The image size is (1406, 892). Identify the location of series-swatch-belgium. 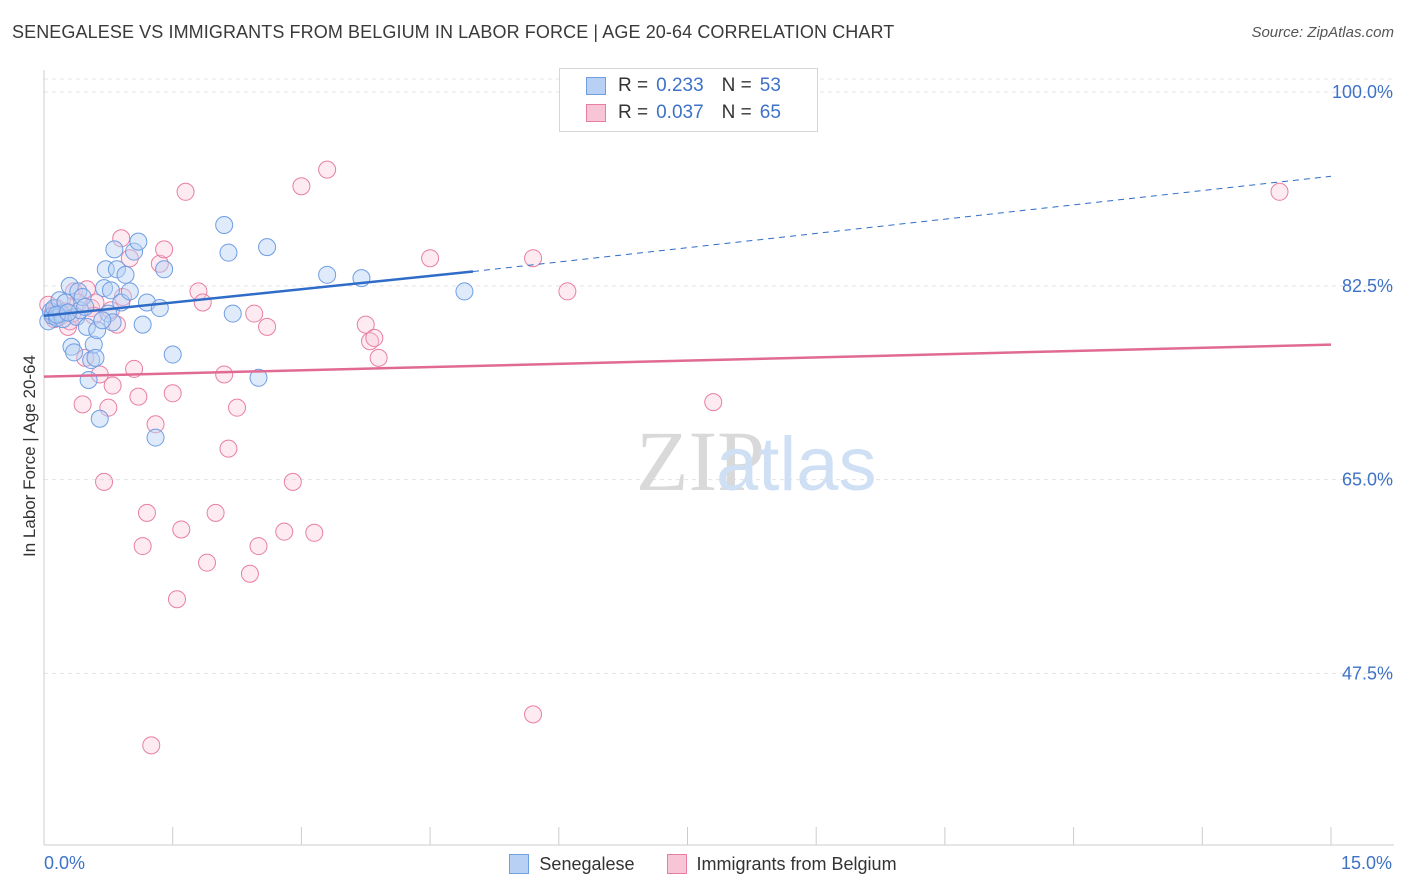
(676, 864).